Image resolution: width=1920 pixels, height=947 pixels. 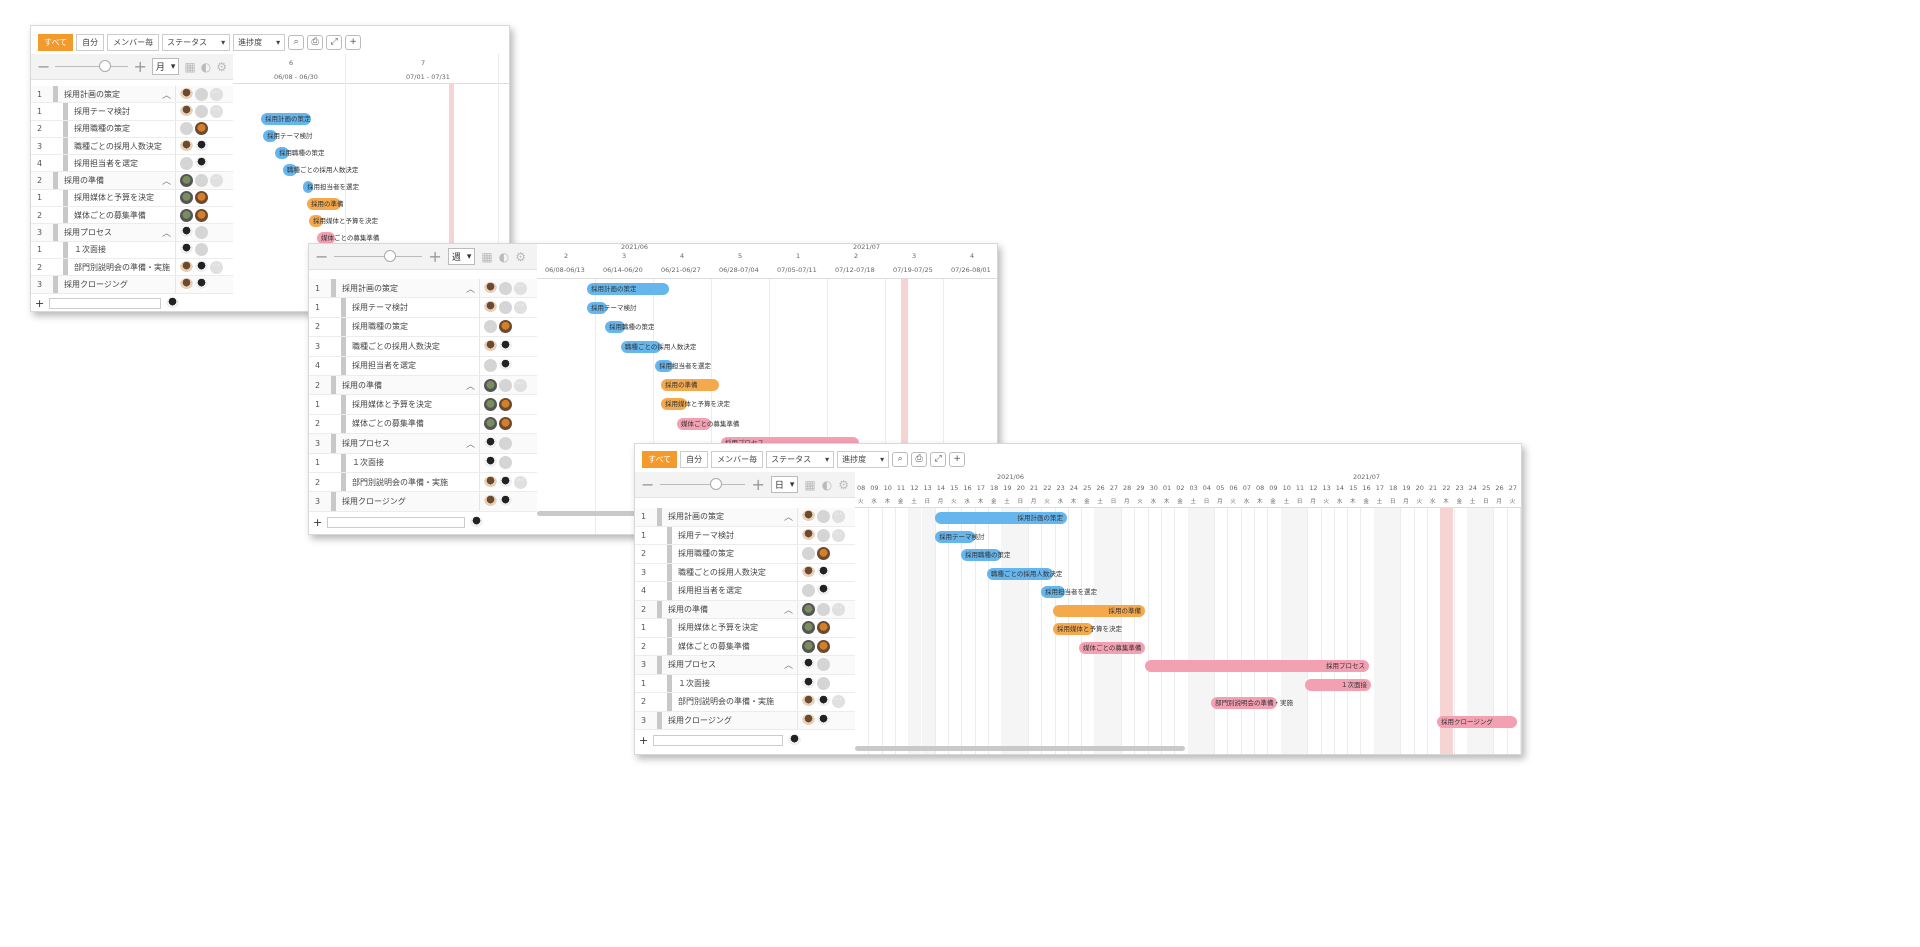 What do you see at coordinates (694, 459) in the screenshot?
I see `filter-mine-button: 自分` at bounding box center [694, 459].